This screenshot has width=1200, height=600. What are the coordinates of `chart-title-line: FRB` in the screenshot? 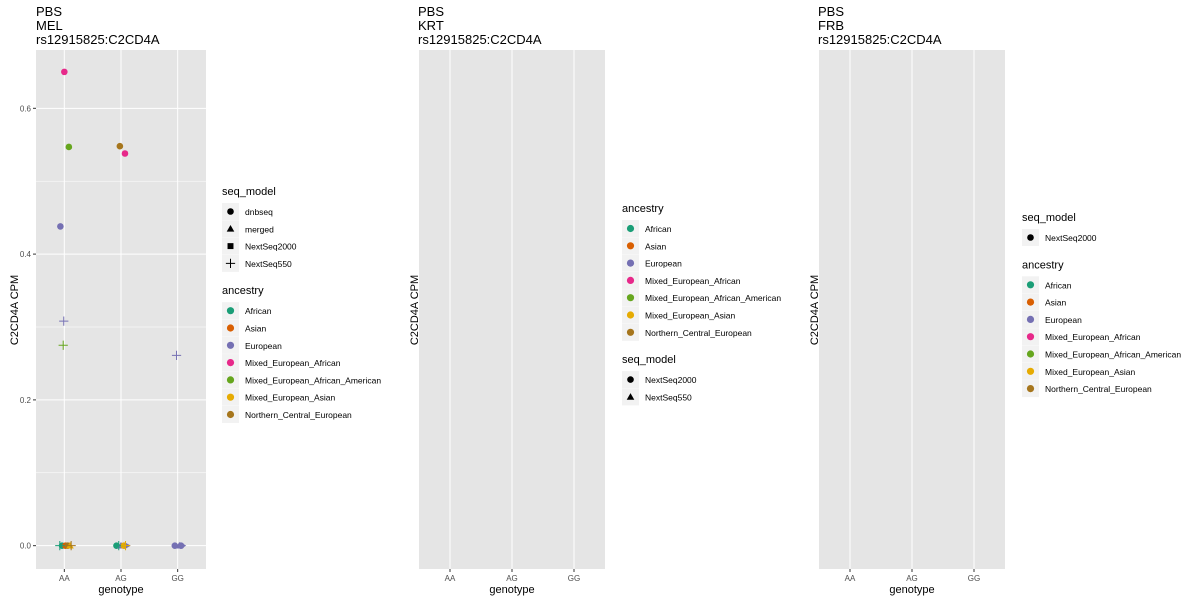 It's located at (831, 25).